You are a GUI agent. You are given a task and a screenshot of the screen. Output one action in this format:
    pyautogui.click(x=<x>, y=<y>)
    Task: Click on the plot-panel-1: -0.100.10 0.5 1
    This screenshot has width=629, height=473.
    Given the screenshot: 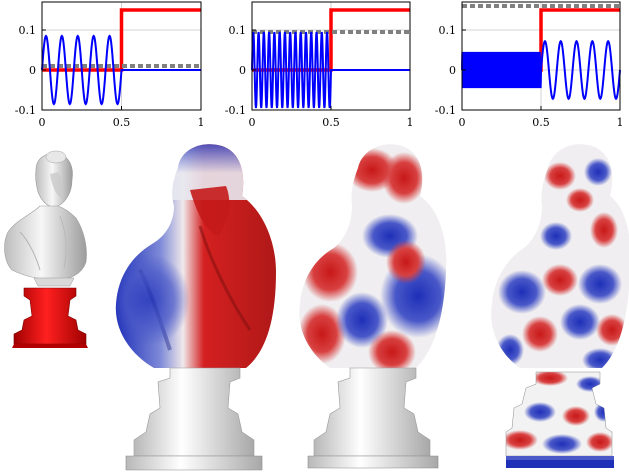 What is the action you would take?
    pyautogui.click(x=110, y=65)
    